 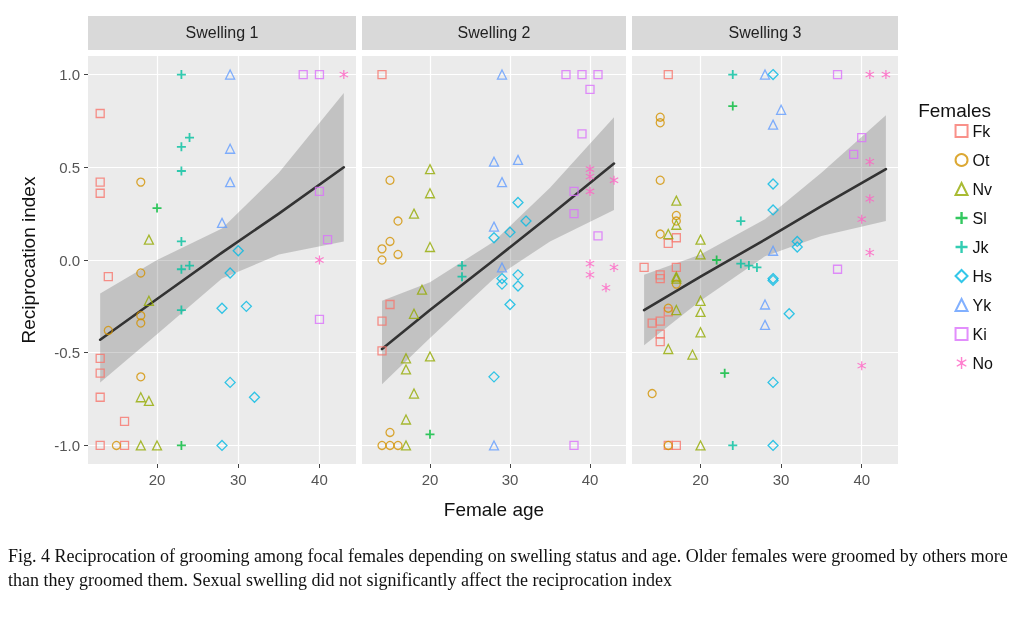 What do you see at coordinates (67, 445) in the screenshot?
I see `y-tick-label: -1.0` at bounding box center [67, 445].